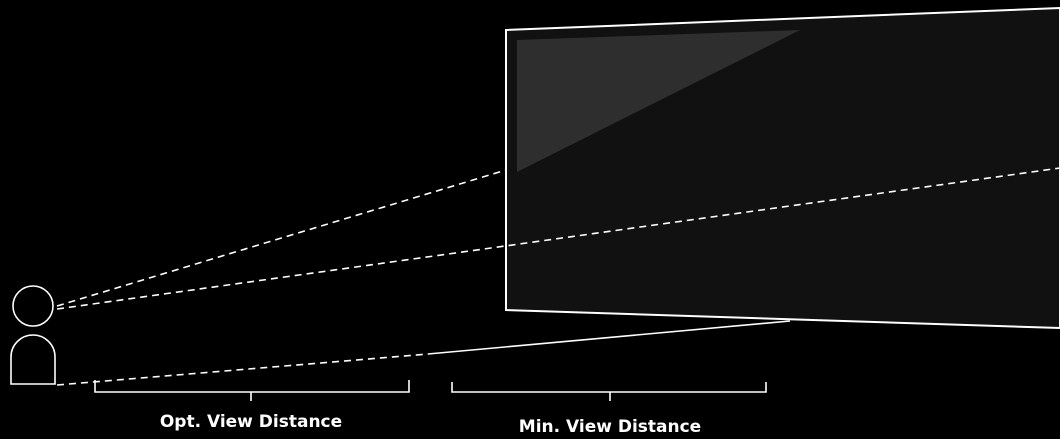 This screenshot has width=1060, height=439. Describe the element at coordinates (658, 101) in the screenshot. I see `tv-screen-glare` at that location.